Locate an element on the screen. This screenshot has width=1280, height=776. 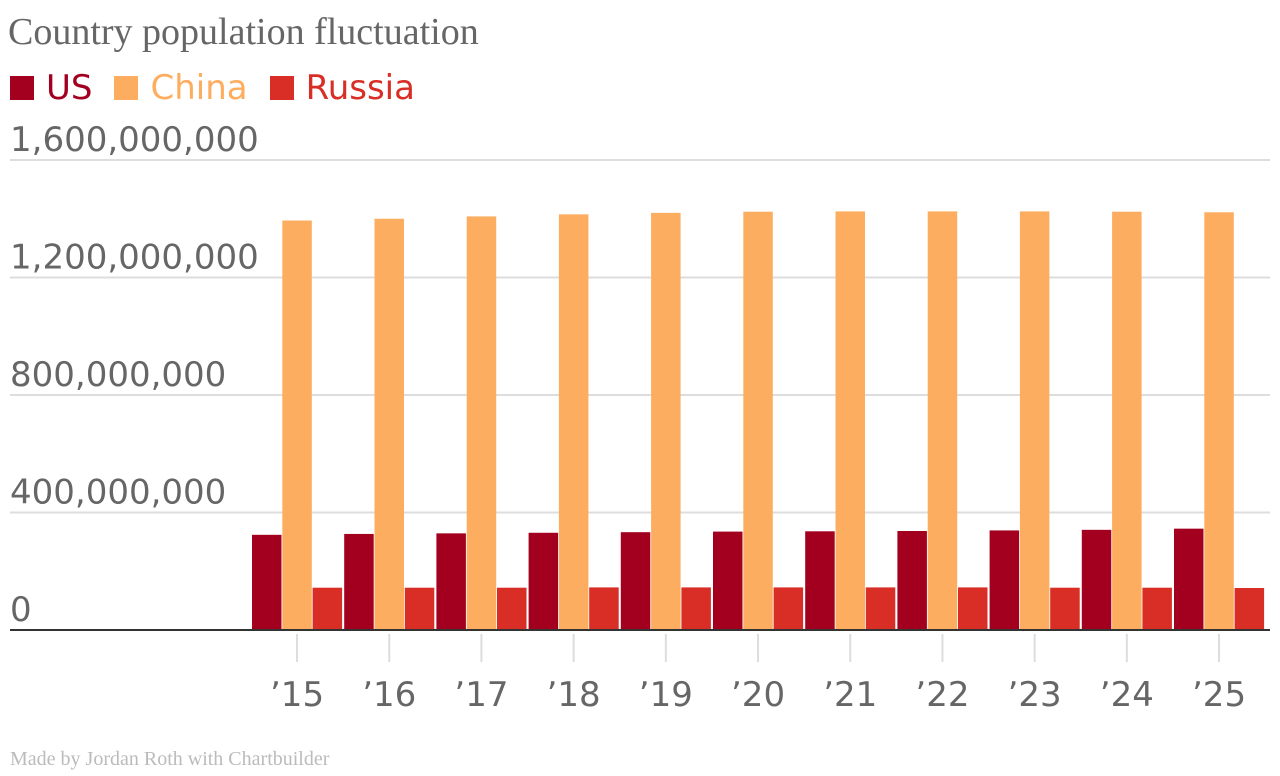
legend: US China Russia is located at coordinates (223, 88).